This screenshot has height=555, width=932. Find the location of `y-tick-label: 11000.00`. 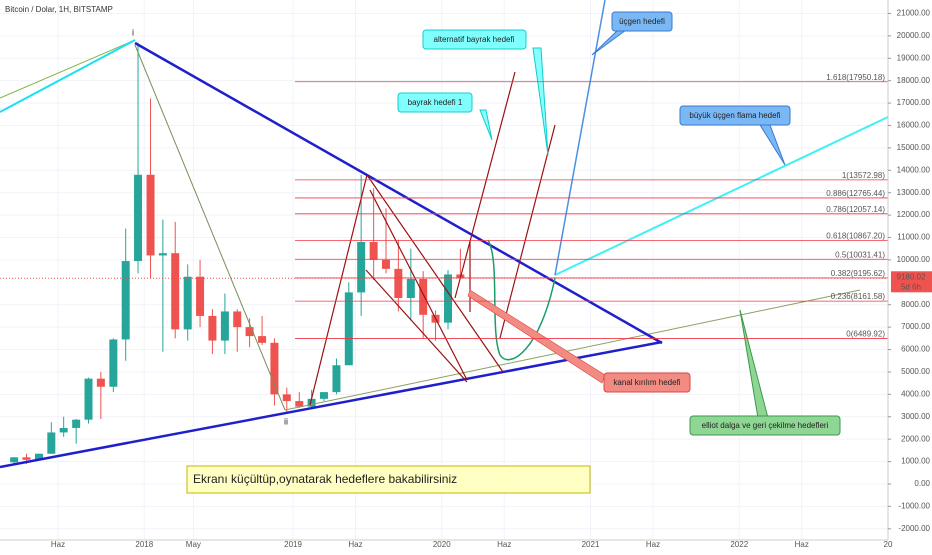

y-tick-label: 11000.00 is located at coordinates (913, 237).